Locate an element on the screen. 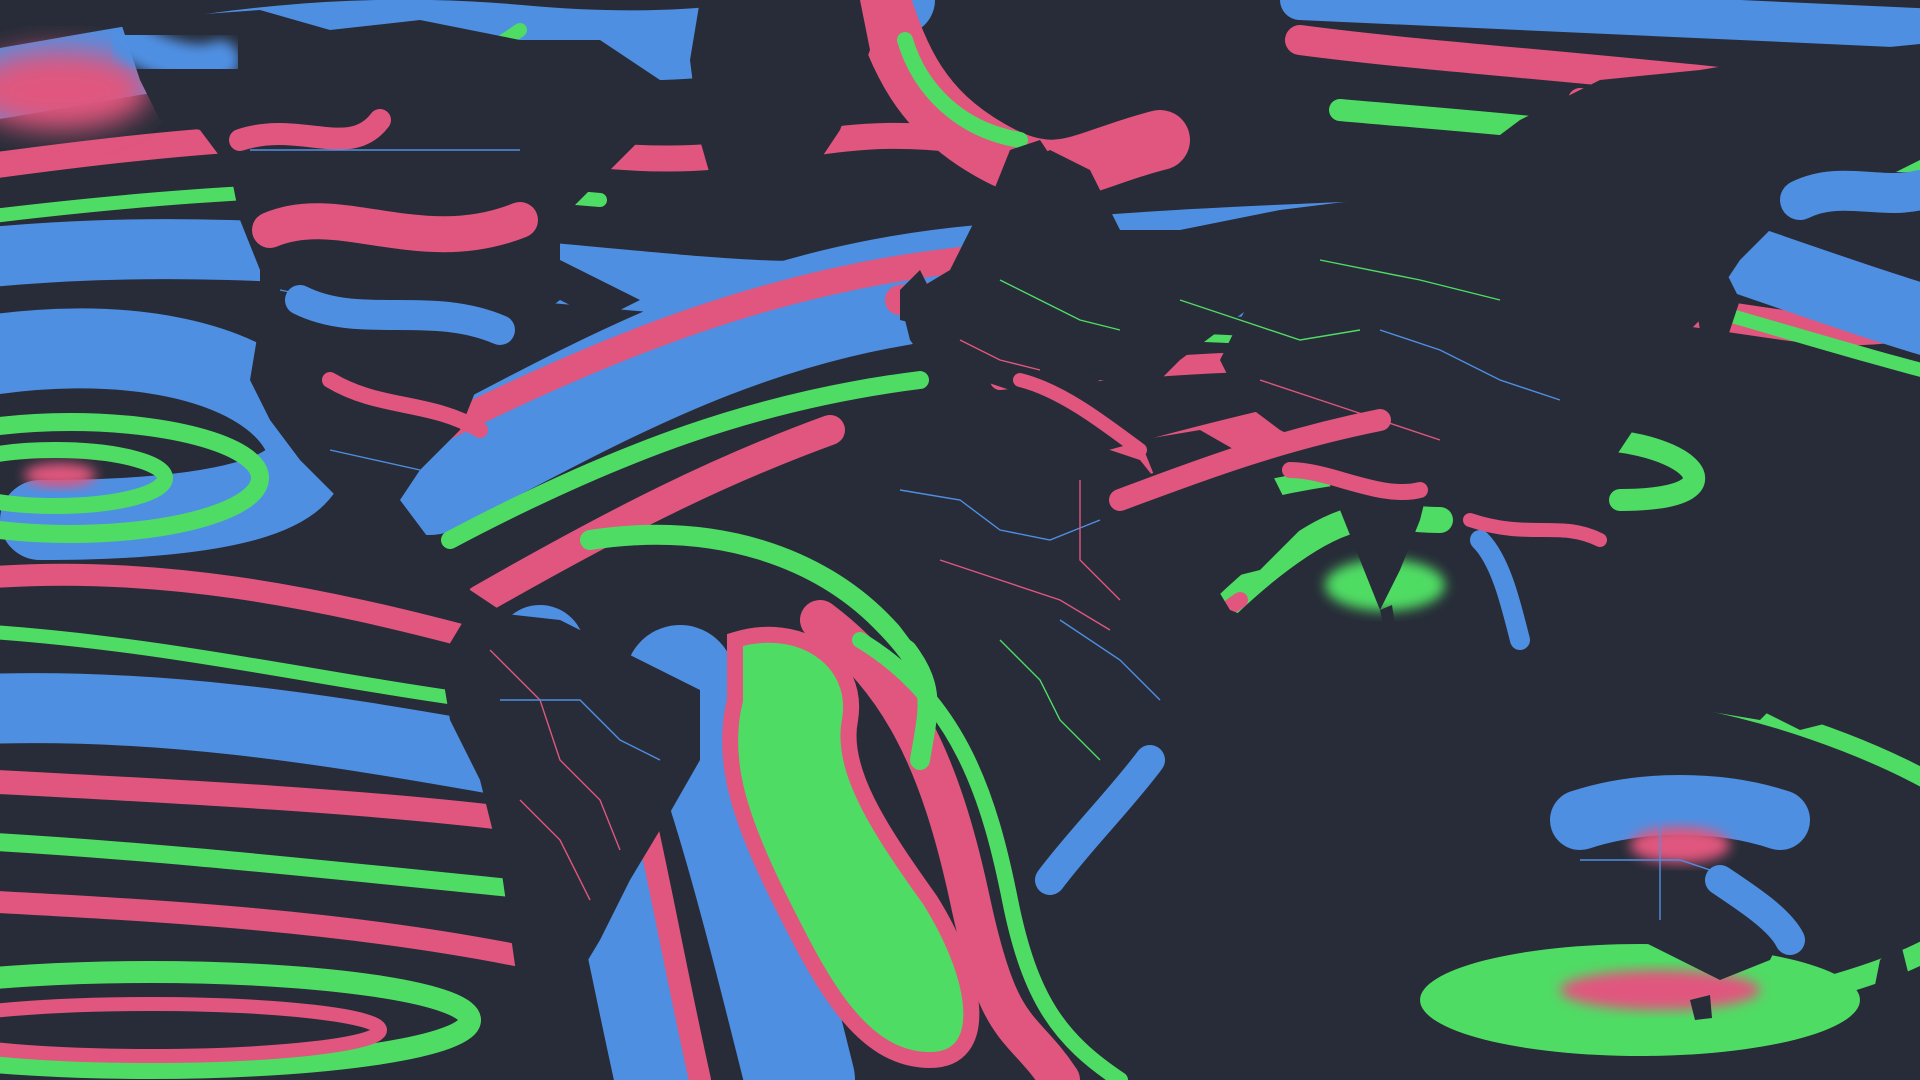 Image resolution: width=1920 pixels, height=1080 pixels. new-zealand is located at coordinates (1885, 1000).